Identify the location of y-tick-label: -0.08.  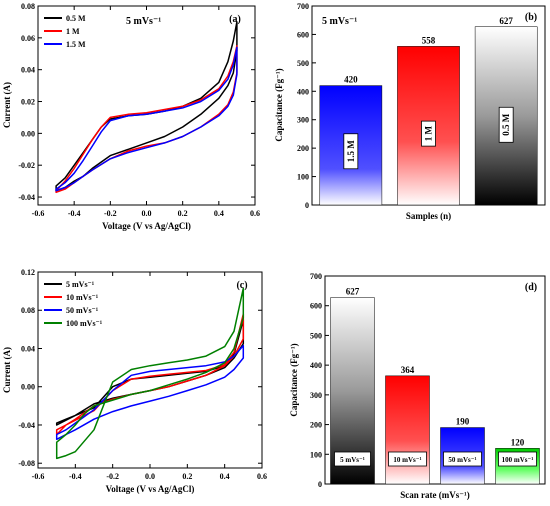
(26, 463).